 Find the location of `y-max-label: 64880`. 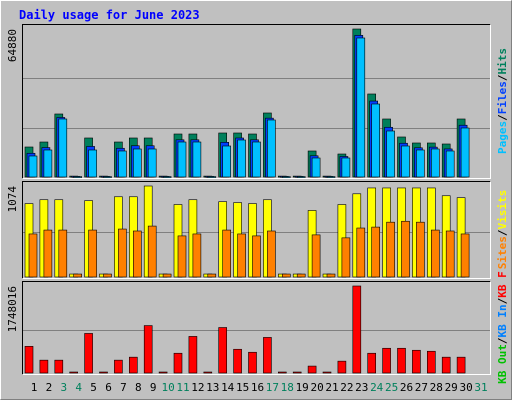

y-max-label: 64880 is located at coordinates (12, 45).